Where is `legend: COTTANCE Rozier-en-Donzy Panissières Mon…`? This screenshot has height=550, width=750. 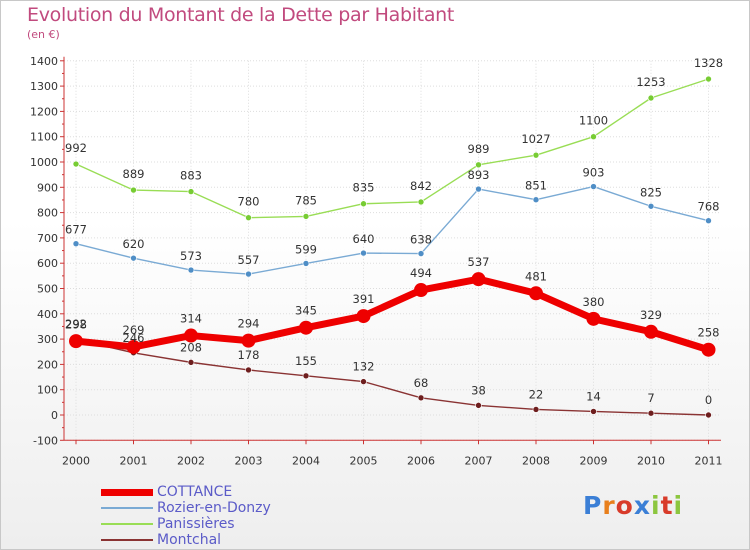 legend: COTTANCE Rozier-en-Donzy Panissières Mon… is located at coordinates (186, 516).